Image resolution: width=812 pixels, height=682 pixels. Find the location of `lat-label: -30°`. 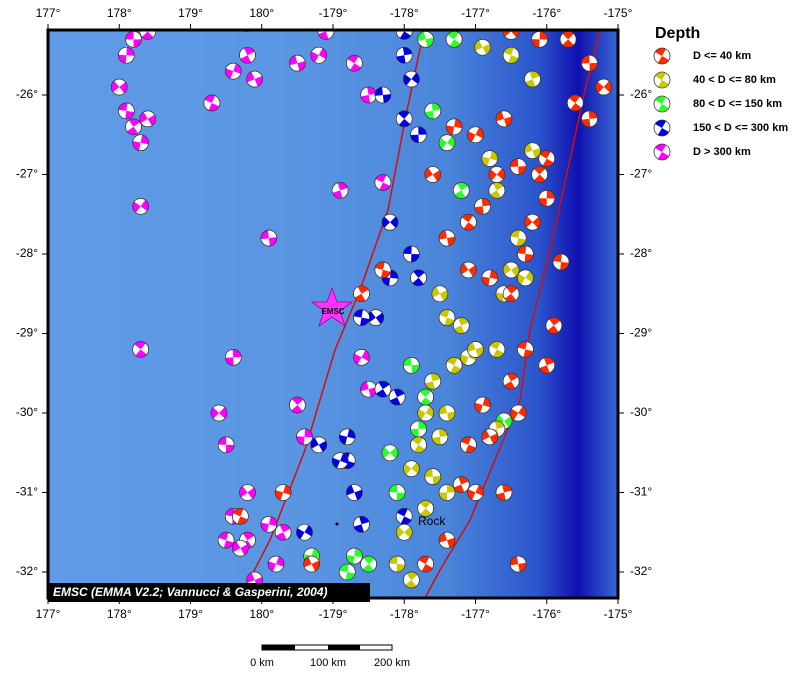

lat-label: -30° is located at coordinates (641, 412).